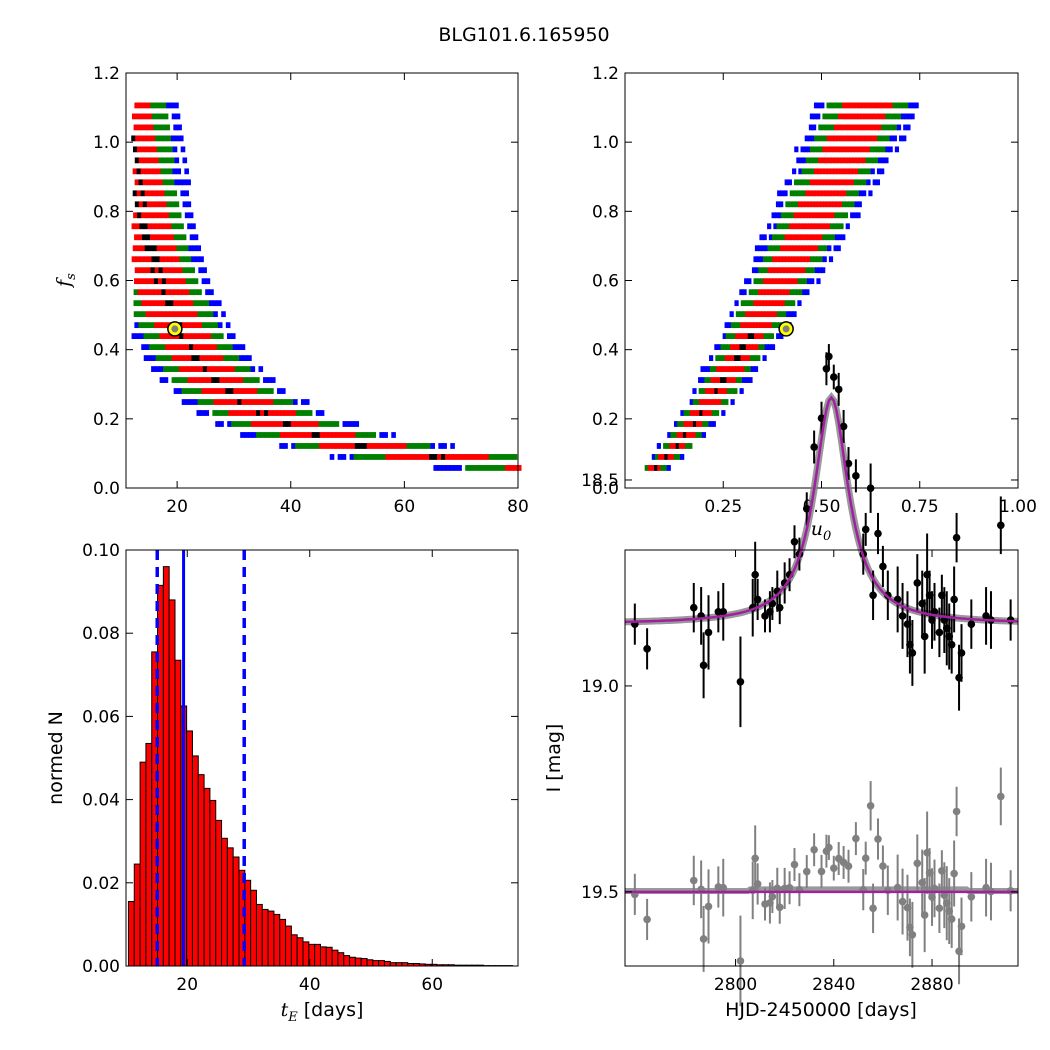  What do you see at coordinates (821, 758) in the screenshot?
I see `lc-frame` at bounding box center [821, 758].